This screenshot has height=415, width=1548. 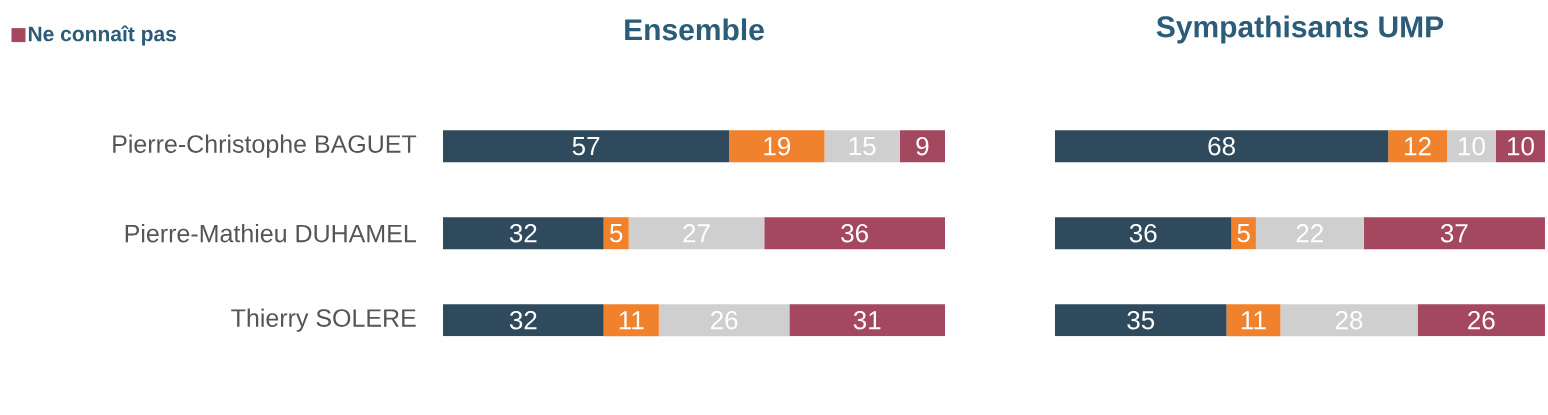 I want to click on data-label: 26, so click(x=1481, y=320).